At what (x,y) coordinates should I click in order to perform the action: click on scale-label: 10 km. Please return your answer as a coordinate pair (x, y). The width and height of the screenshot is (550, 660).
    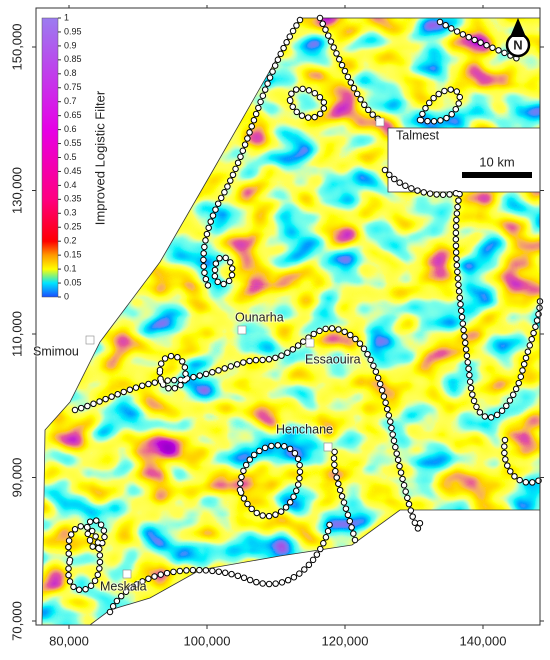
    Looking at the image, I should click on (496, 161).